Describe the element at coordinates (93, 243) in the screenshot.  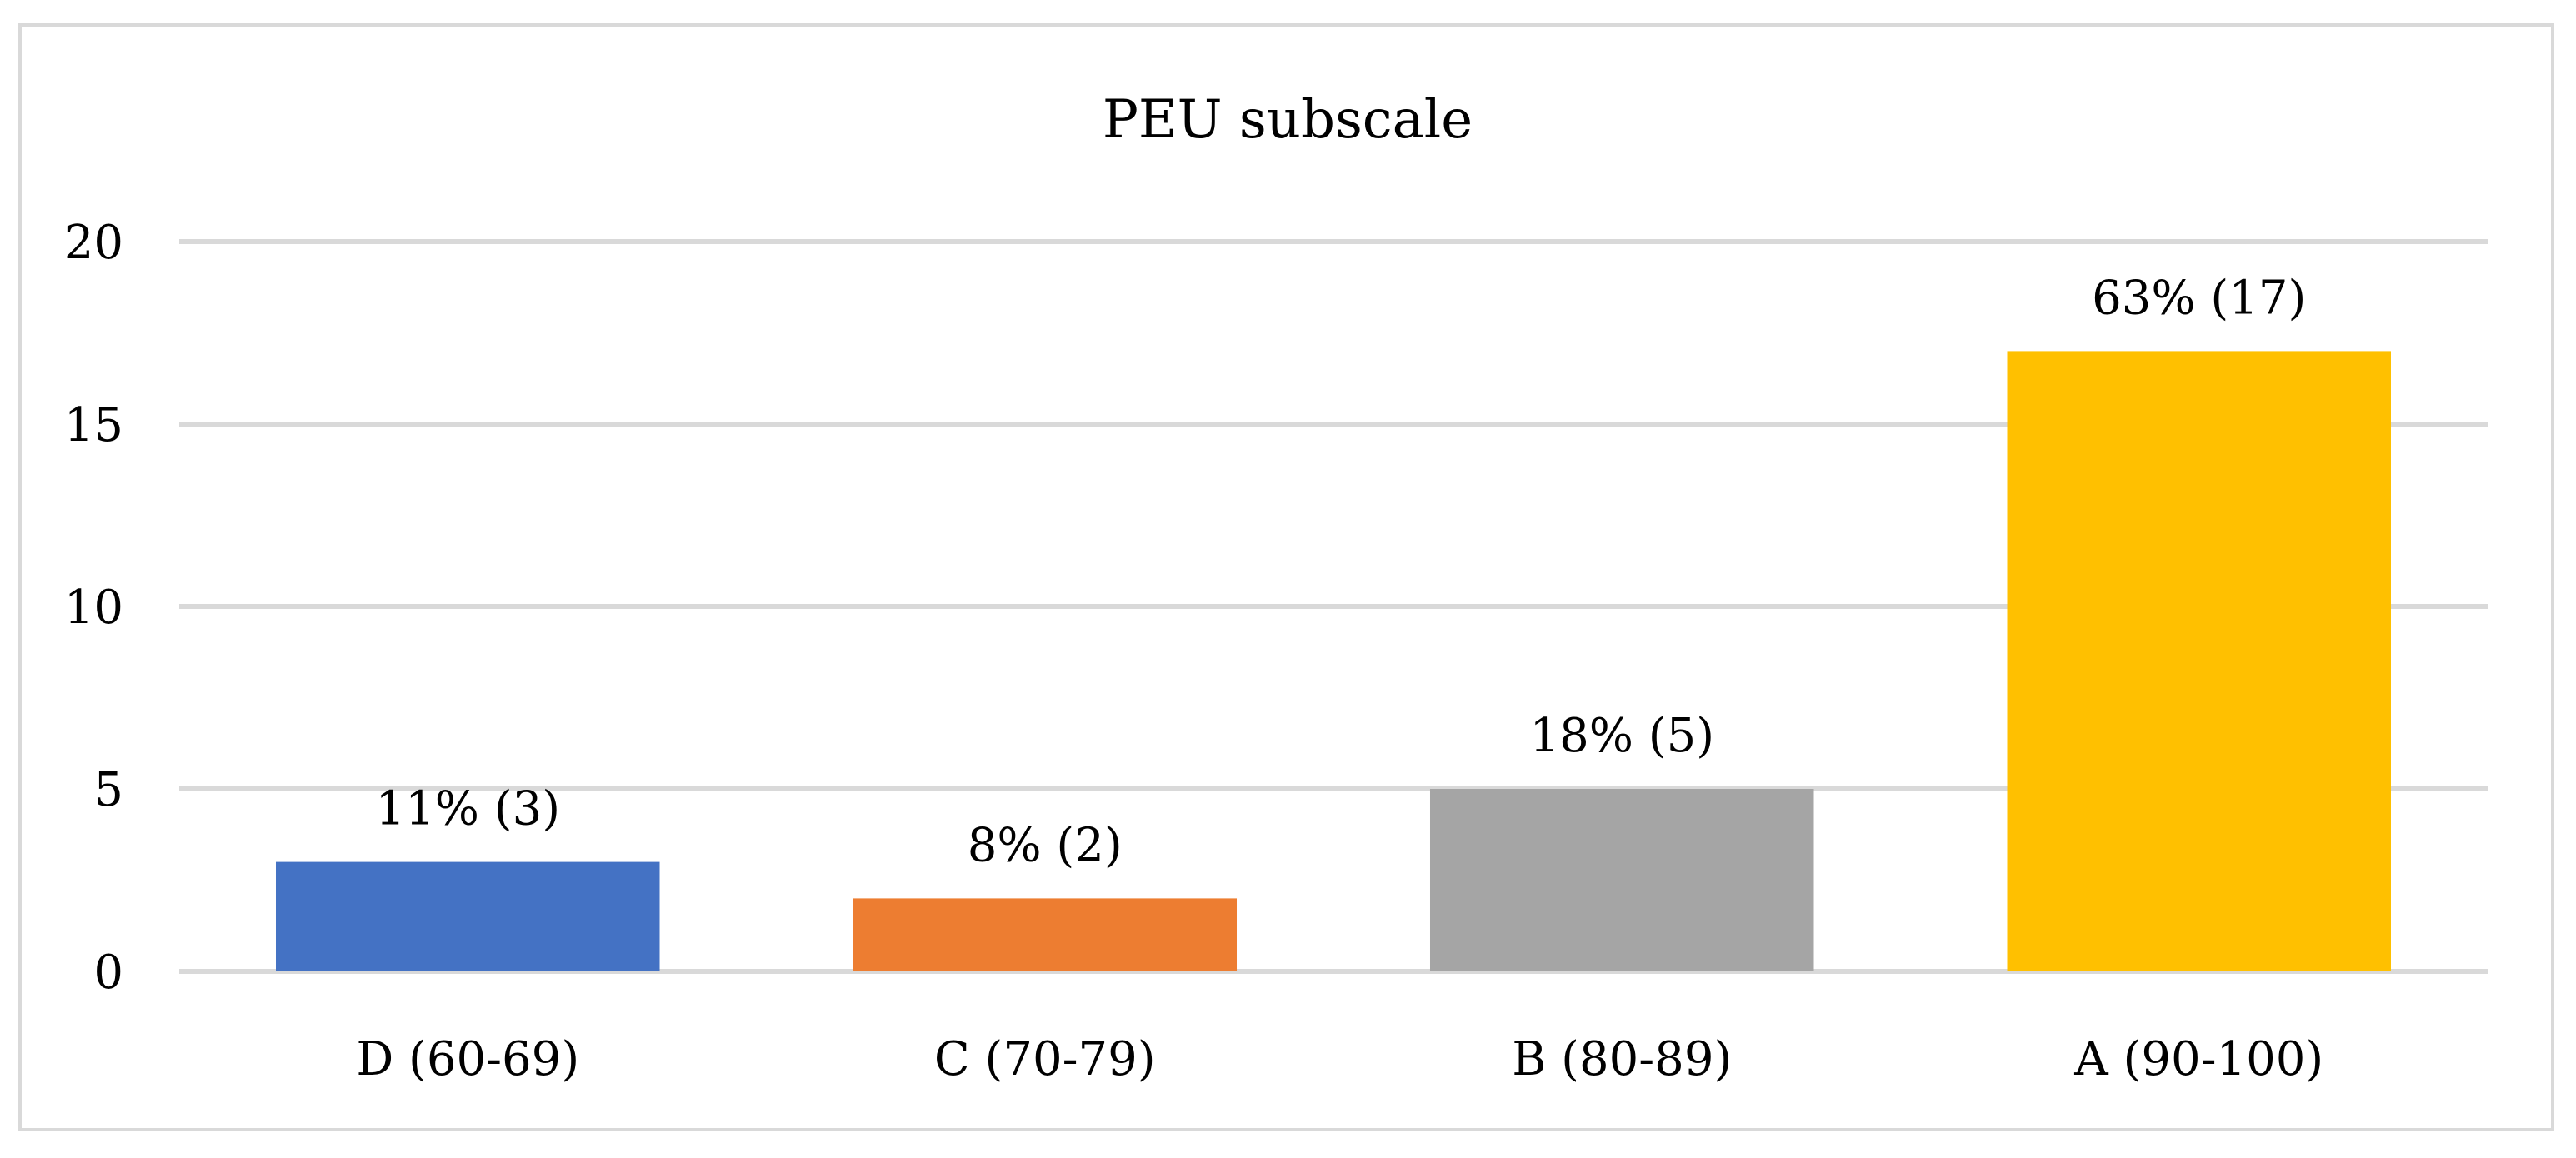
I see `y-tick-label: 20` at that location.